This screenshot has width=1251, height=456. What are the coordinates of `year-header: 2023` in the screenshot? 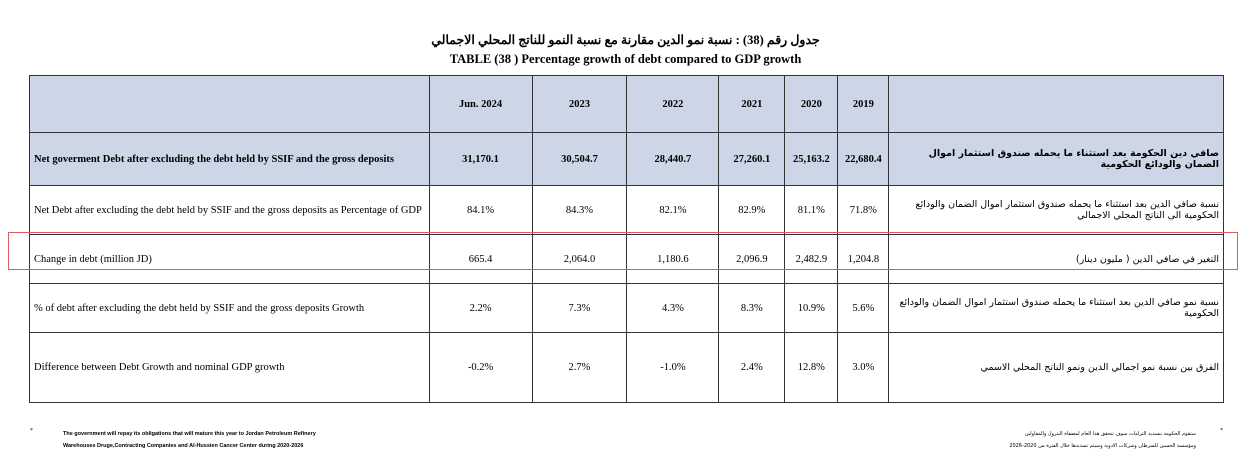 It's located at (579, 104).